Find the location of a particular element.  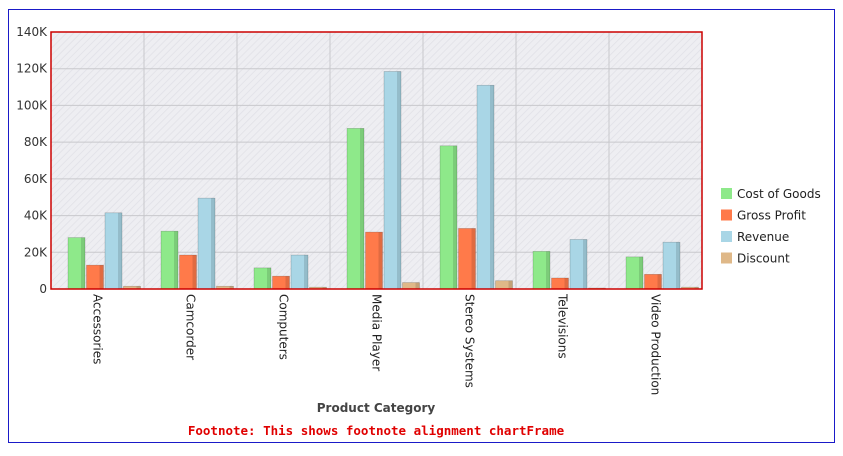

legend-label: Revenue is located at coordinates (763, 237).